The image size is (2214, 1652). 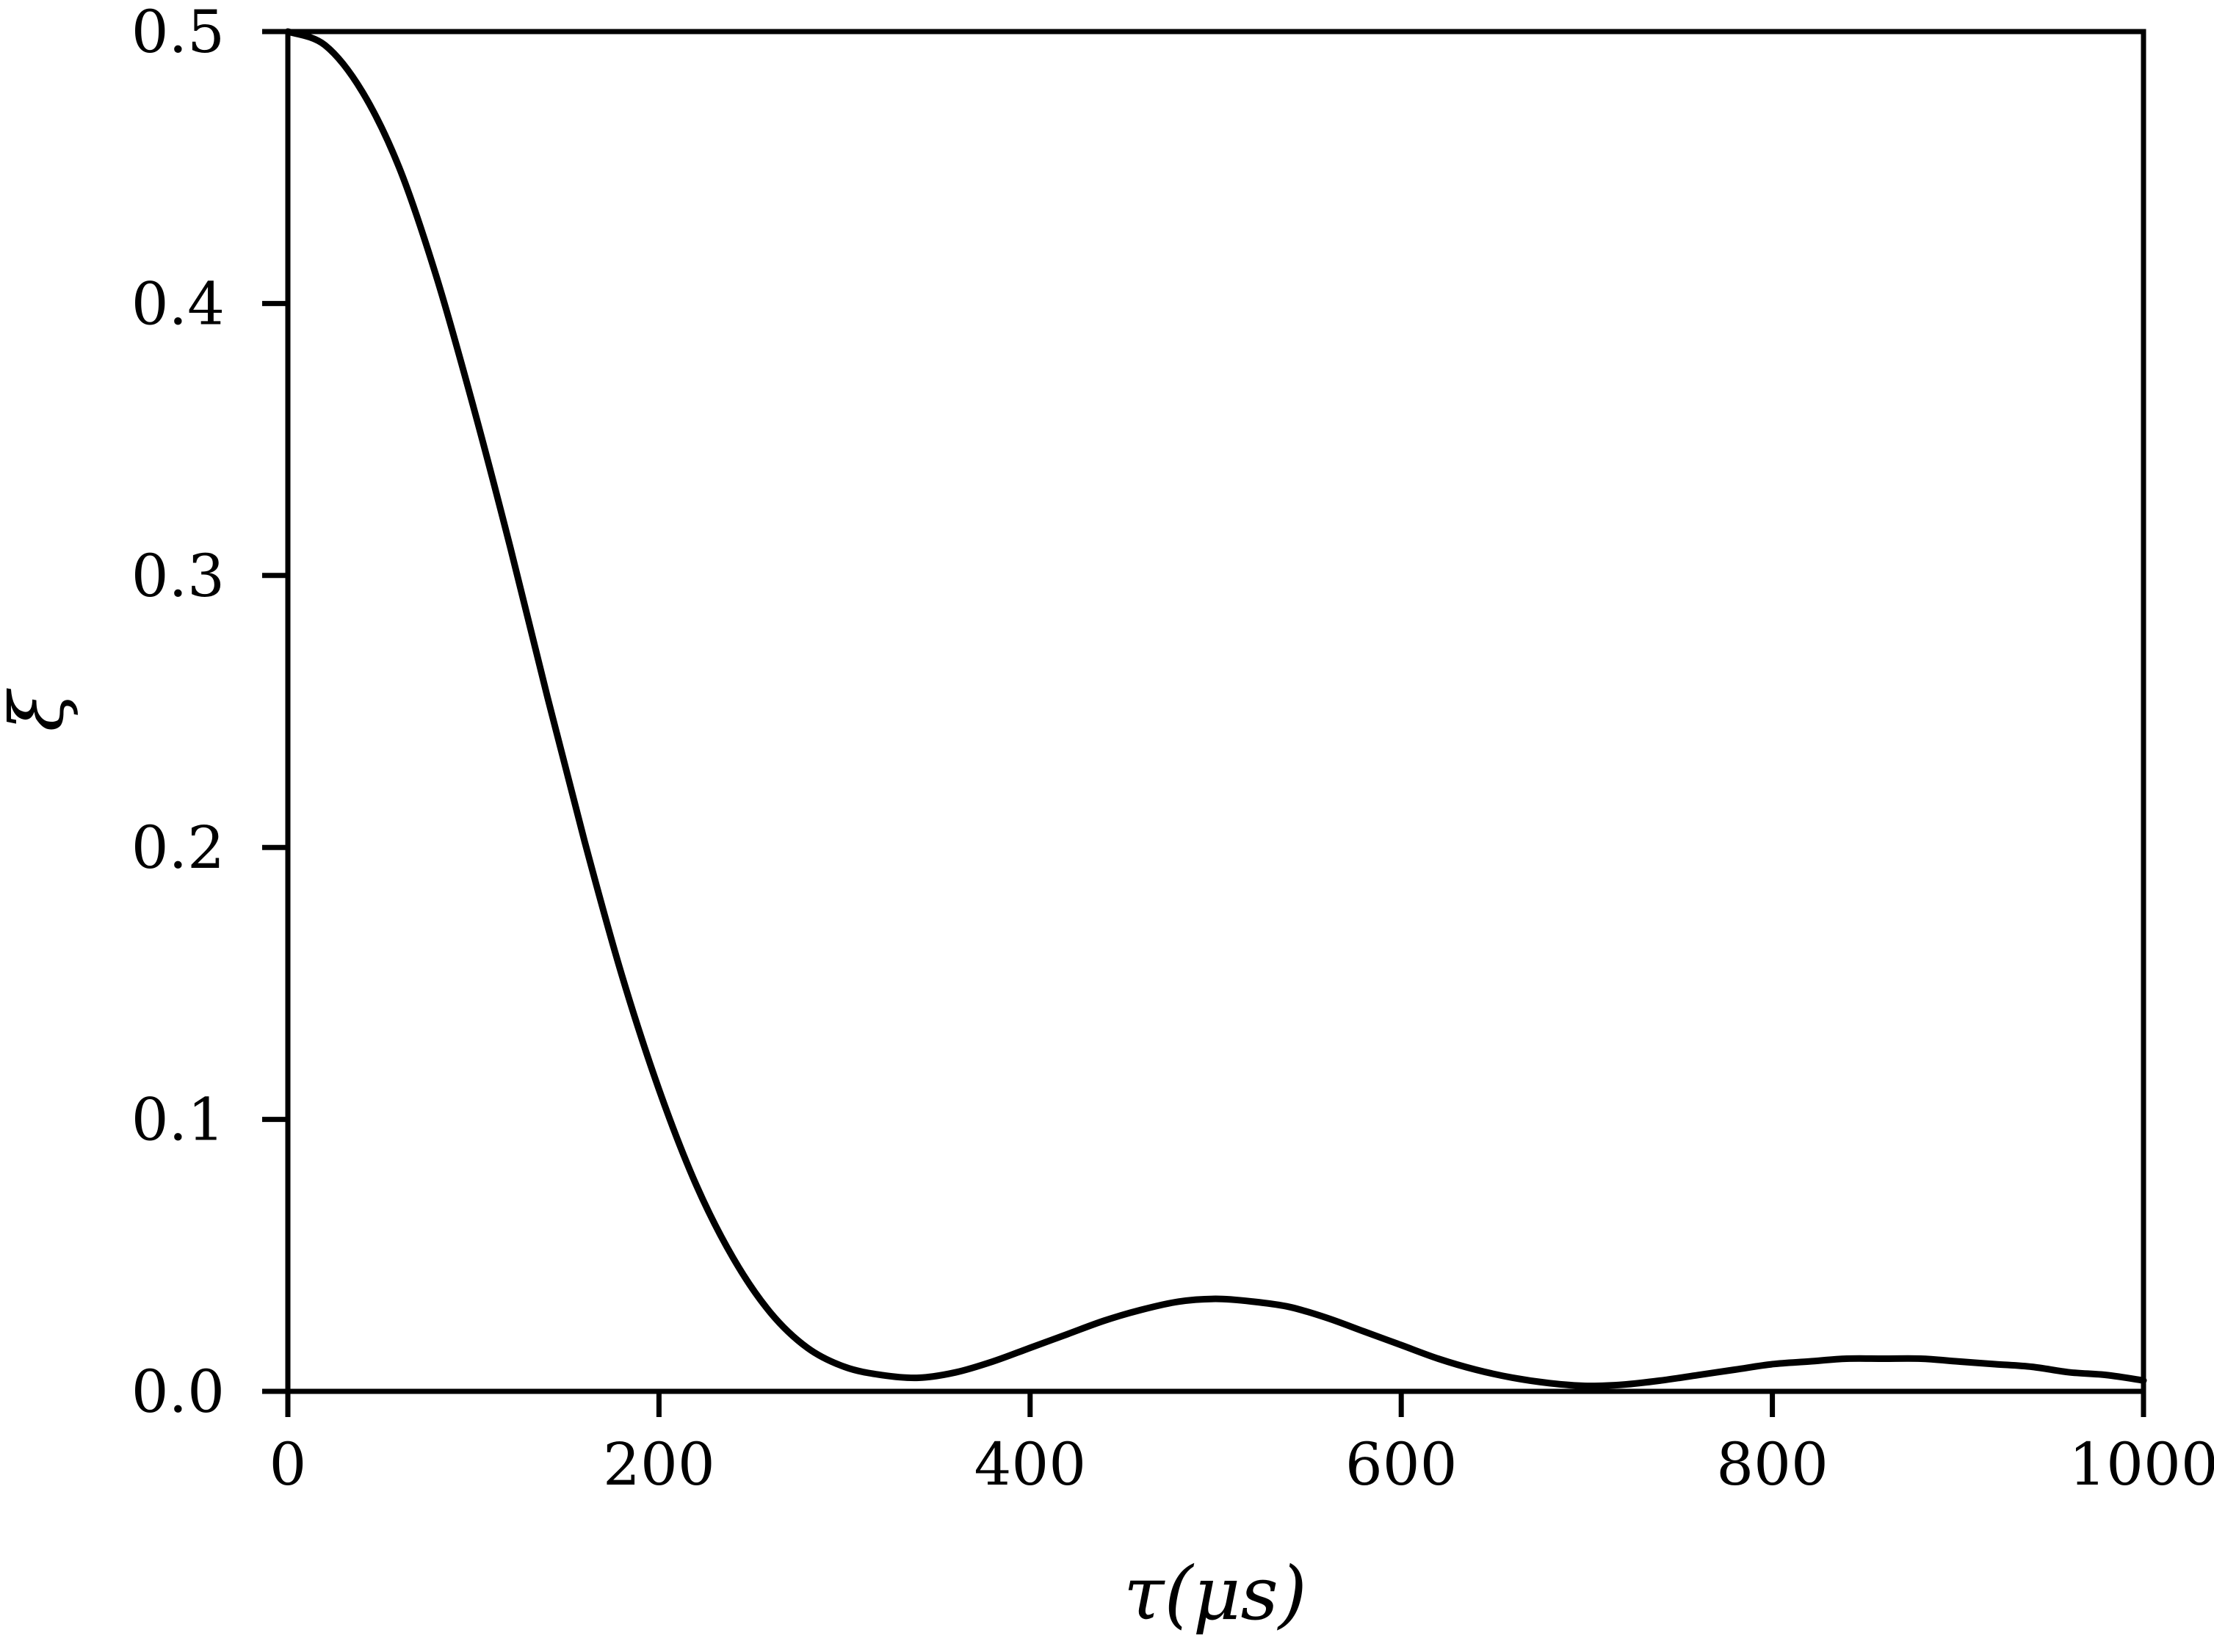 I want to click on x-tick-label: 600, so click(x=1401, y=1464).